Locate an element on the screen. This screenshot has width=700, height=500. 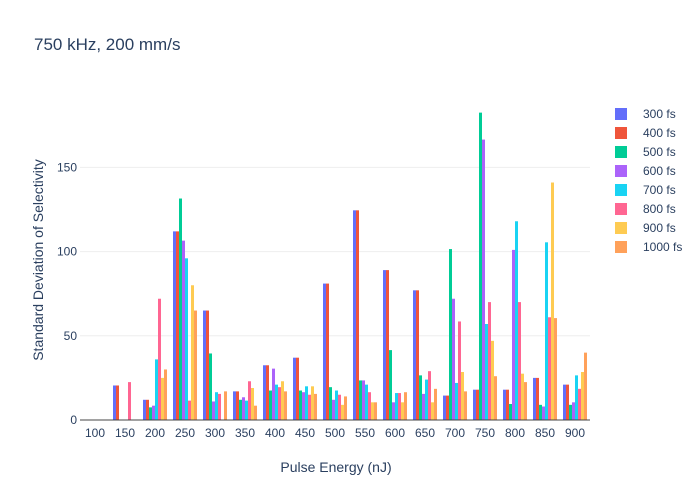
legend-item: 500 fs is located at coordinates (645, 152).